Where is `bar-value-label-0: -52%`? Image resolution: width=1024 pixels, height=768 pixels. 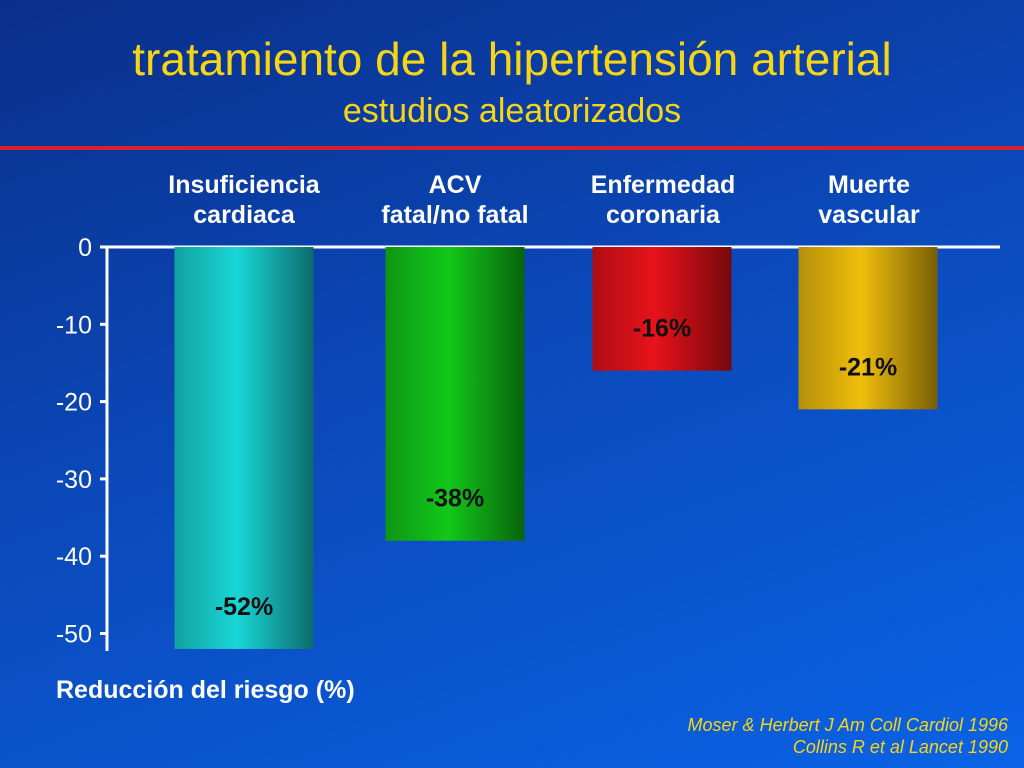 bar-value-label-0: -52% is located at coordinates (244, 607).